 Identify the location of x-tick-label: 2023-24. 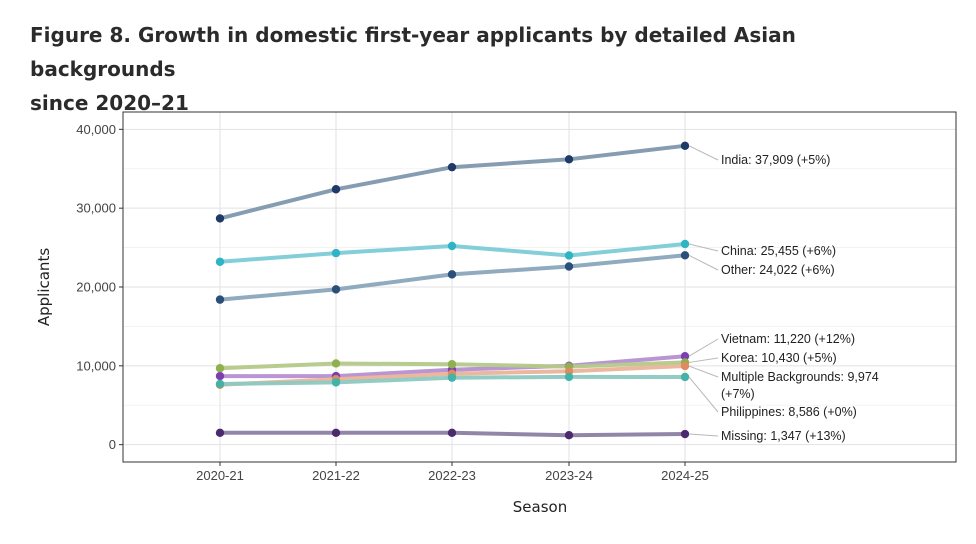
(569, 475).